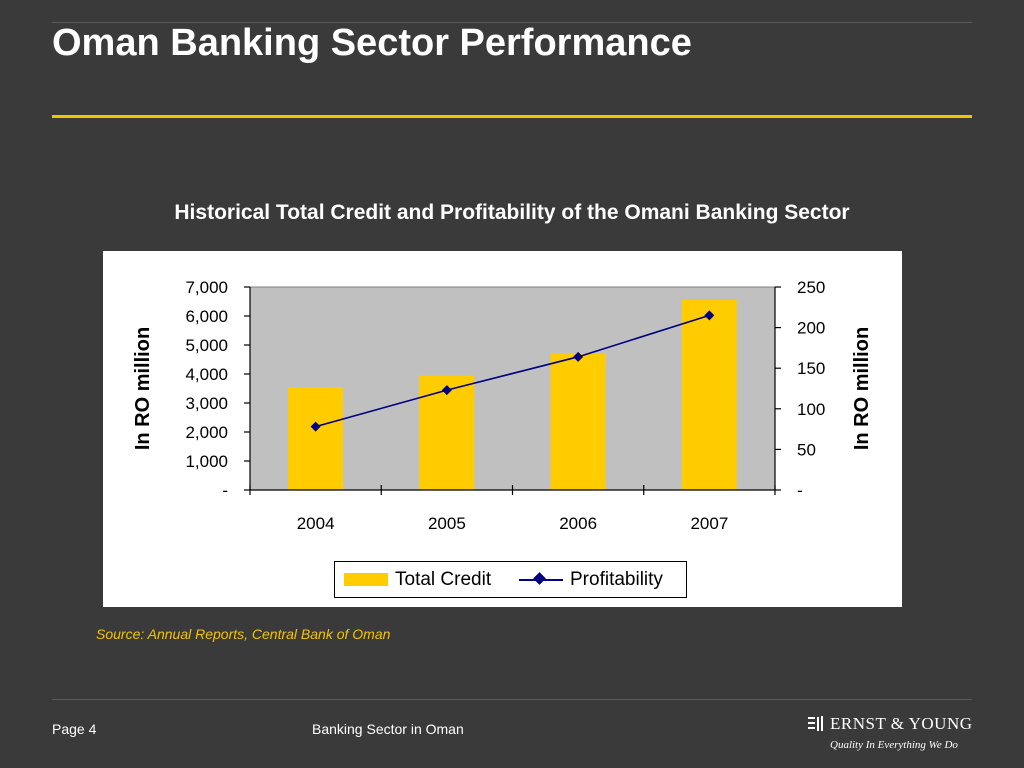 The image size is (1024, 768). Describe the element at coordinates (709, 523) in the screenshot. I see `x-tick-label-2007: 2007` at that location.